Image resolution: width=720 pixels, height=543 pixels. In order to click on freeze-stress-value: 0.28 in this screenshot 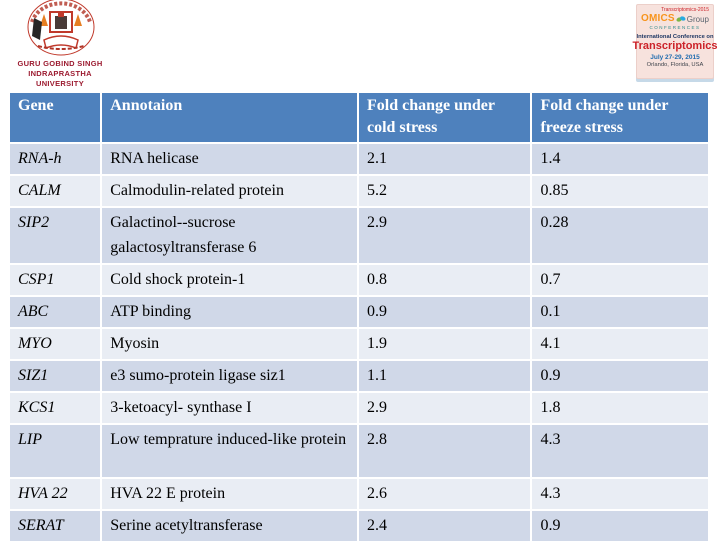, I will do `click(620, 235)`.